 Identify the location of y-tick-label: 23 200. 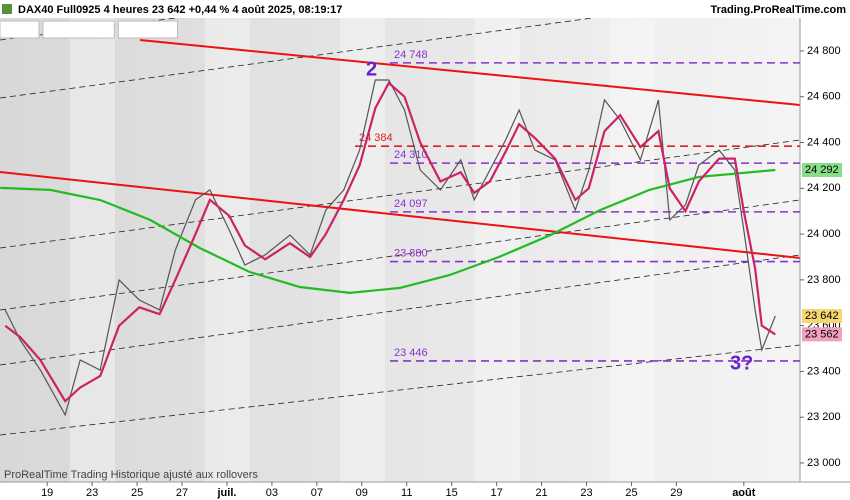
(824, 417).